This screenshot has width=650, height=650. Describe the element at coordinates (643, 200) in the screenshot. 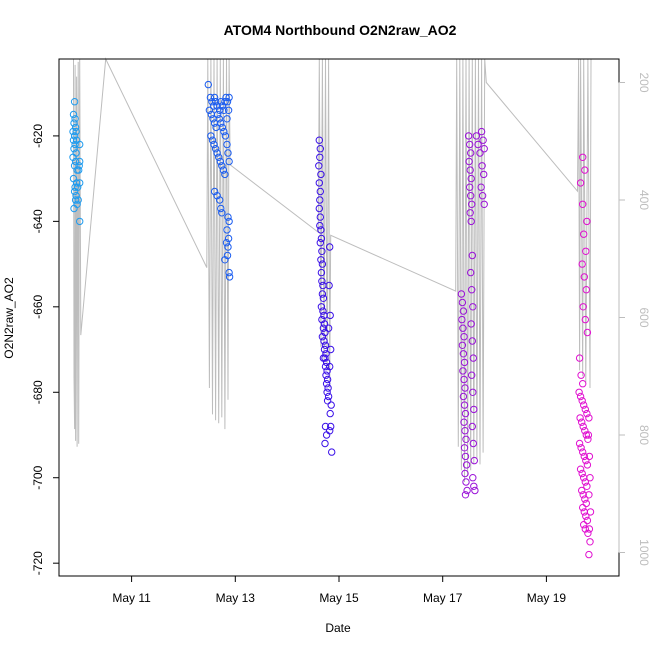

I see `y-right-tick-label: 400` at that location.